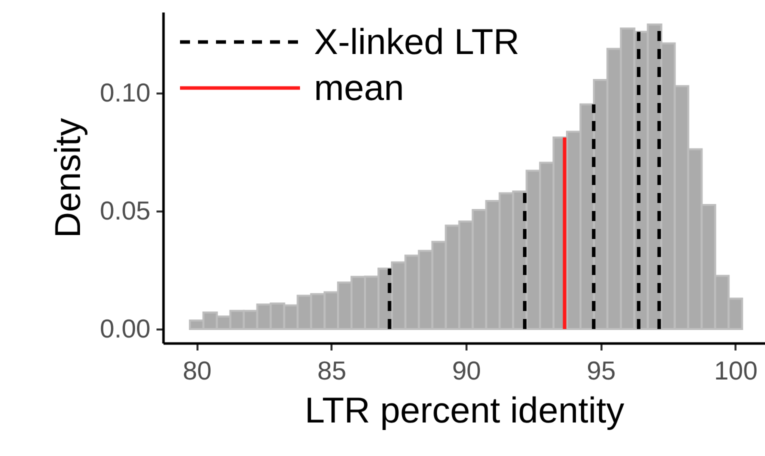 Image resolution: width=765 pixels, height=456 pixels. Describe the element at coordinates (125, 210) in the screenshot. I see `y-tick-label: 0.05` at that location.